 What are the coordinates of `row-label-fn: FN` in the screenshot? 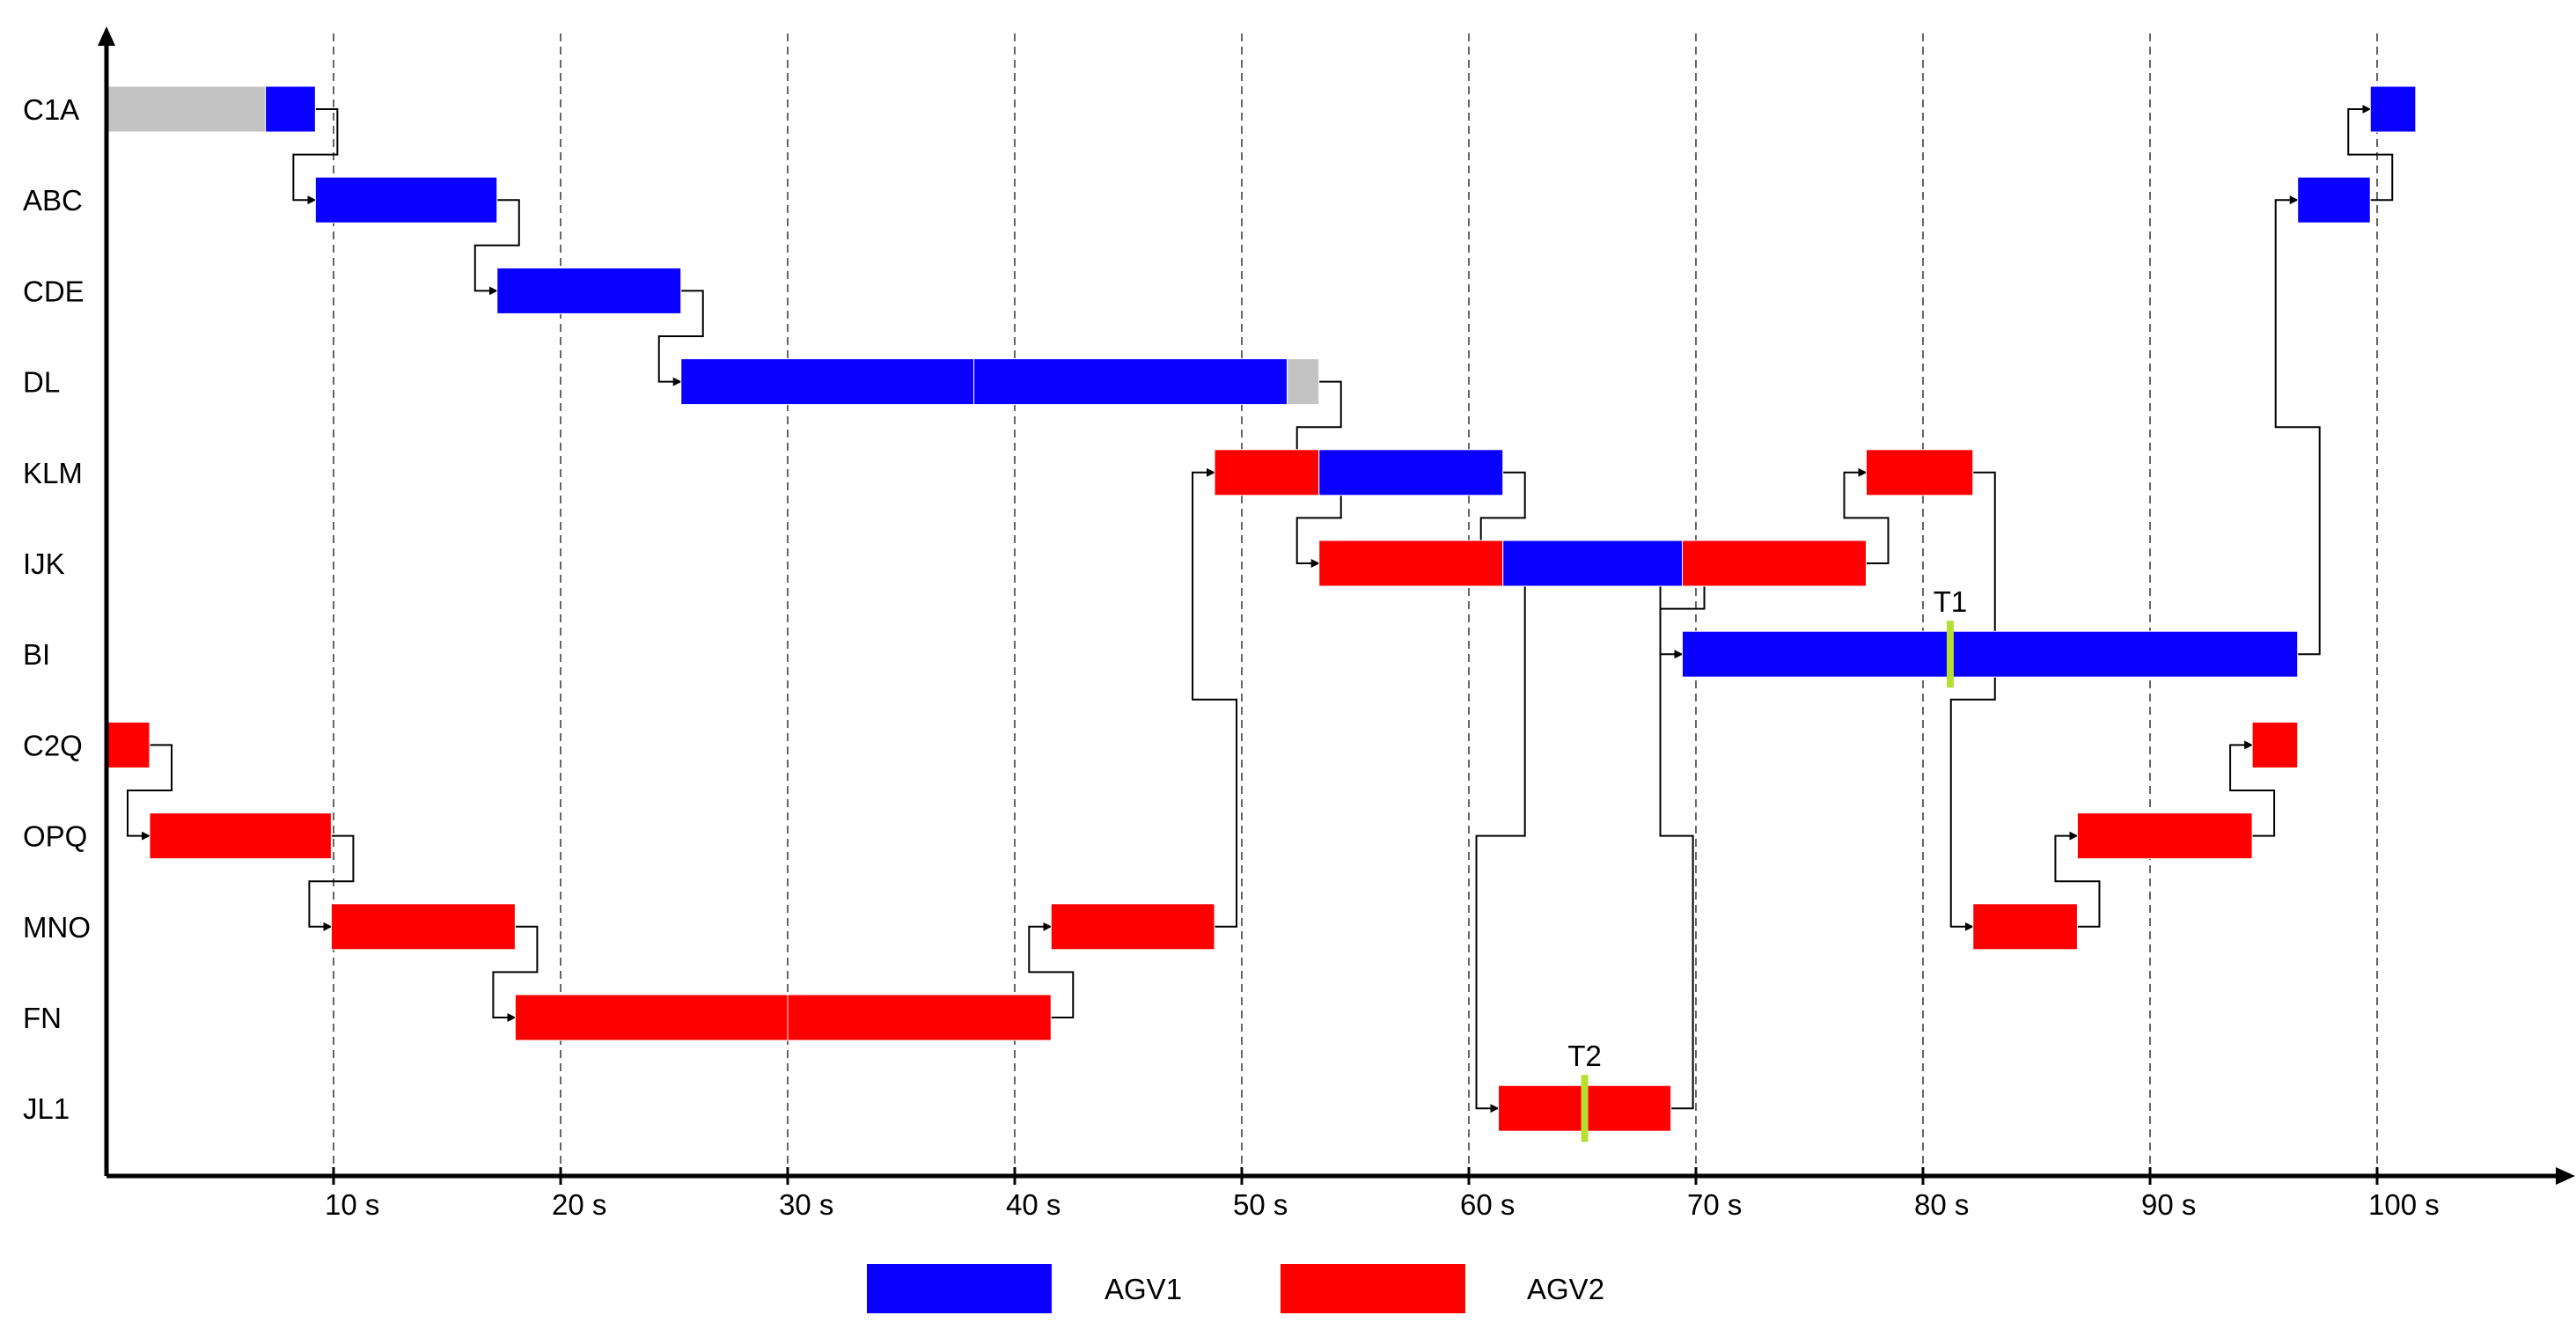 It's located at (42, 1018).